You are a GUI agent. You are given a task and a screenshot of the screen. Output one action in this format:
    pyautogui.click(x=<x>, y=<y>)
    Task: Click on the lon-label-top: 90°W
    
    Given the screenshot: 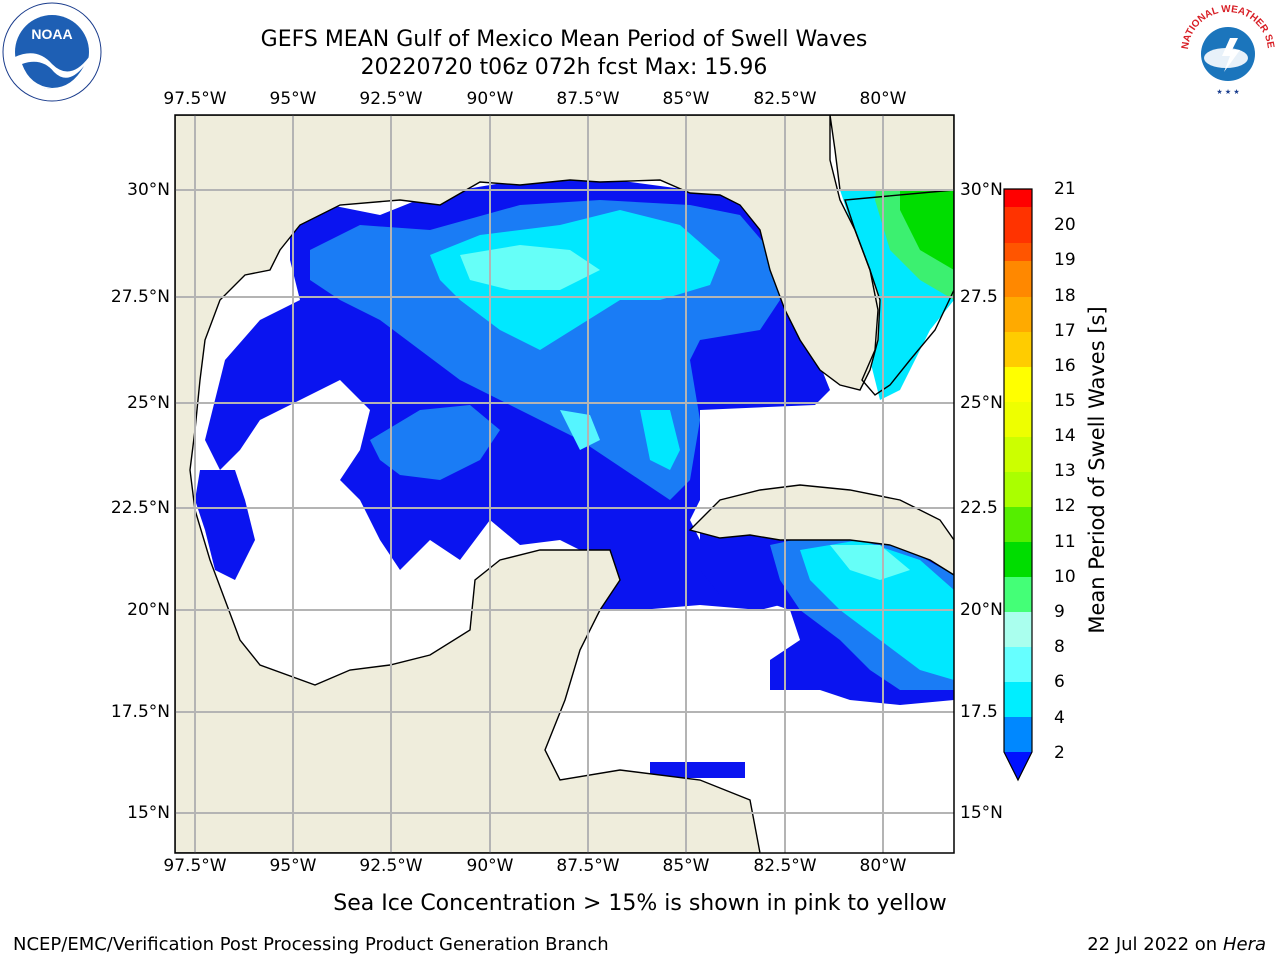 What is the action you would take?
    pyautogui.click(x=490, y=99)
    